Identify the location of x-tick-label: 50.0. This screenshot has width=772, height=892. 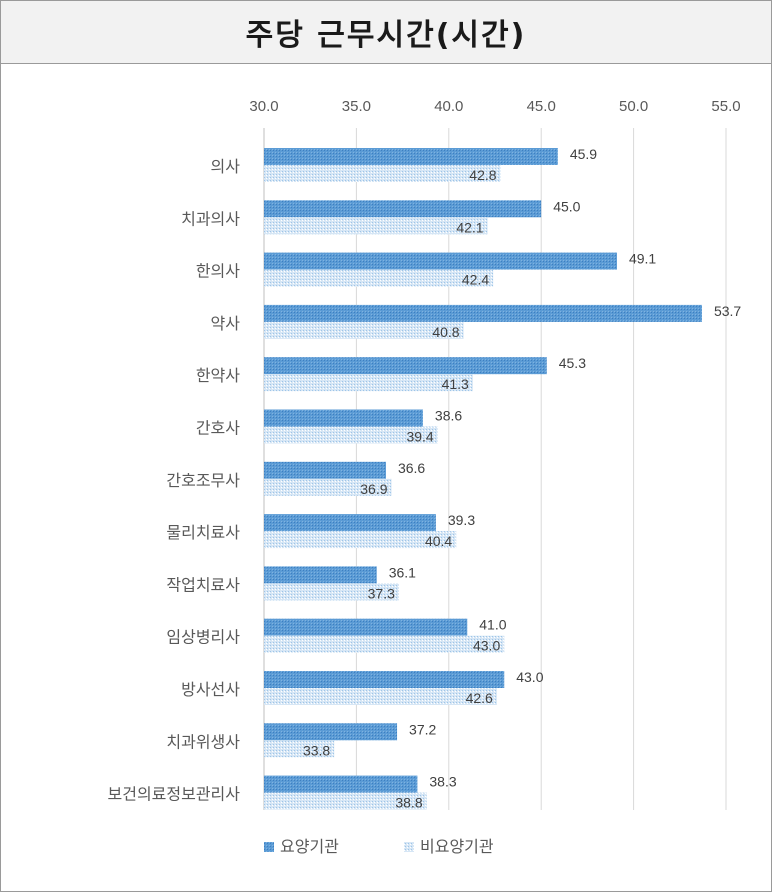
(633, 106).